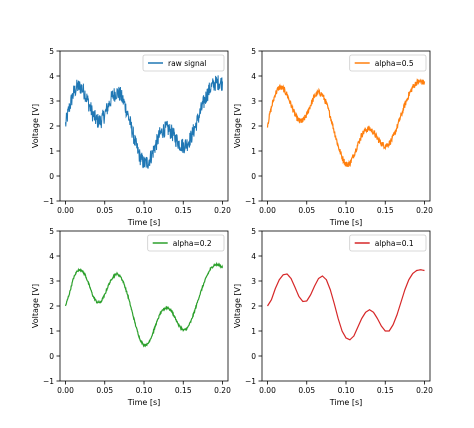  What do you see at coordinates (187, 63) in the screenshot?
I see `legend-label: raw signal` at bounding box center [187, 63].